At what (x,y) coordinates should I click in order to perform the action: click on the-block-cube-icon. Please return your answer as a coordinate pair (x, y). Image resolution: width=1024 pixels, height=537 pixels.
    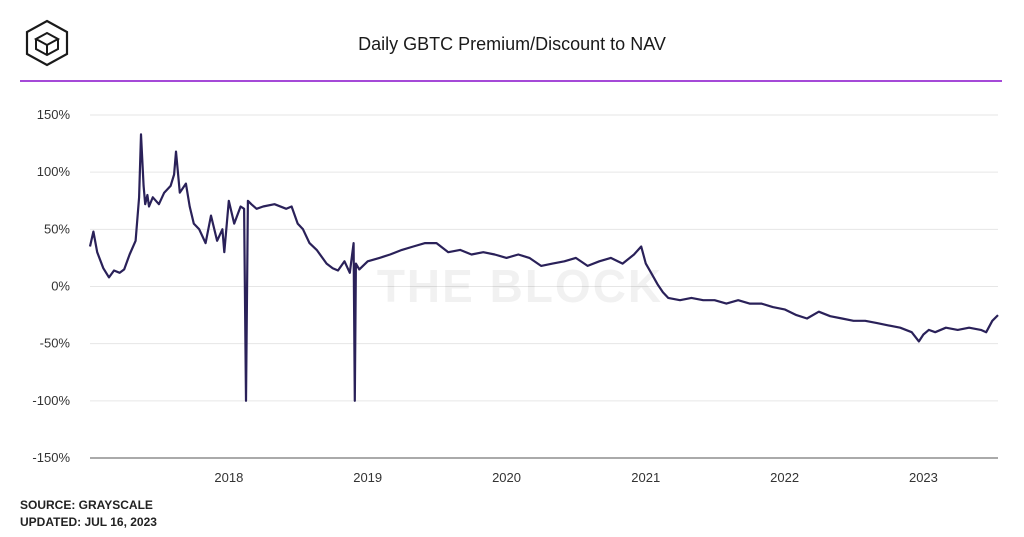
    Looking at the image, I should click on (47, 43).